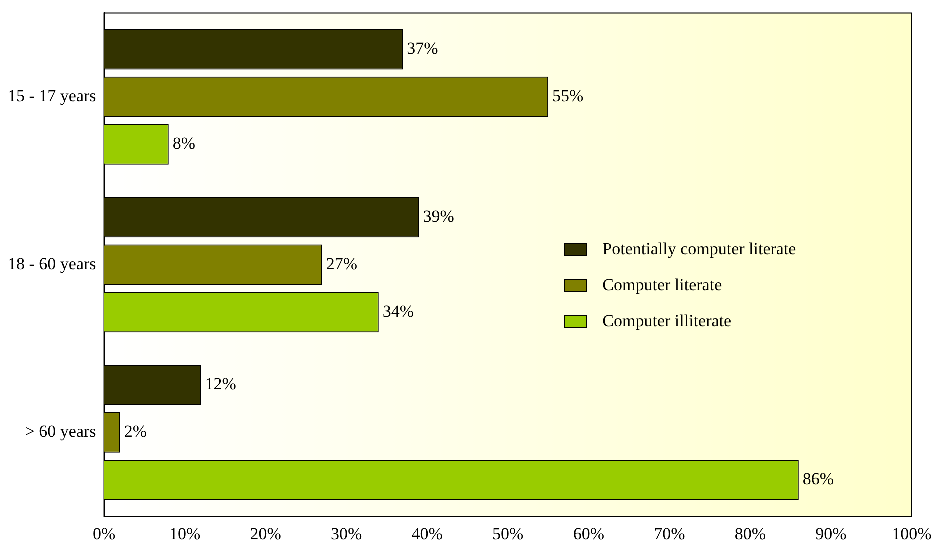 The height and width of the screenshot is (553, 937). Describe the element at coordinates (266, 534) in the screenshot. I see `x-tick-label: 20%` at that location.